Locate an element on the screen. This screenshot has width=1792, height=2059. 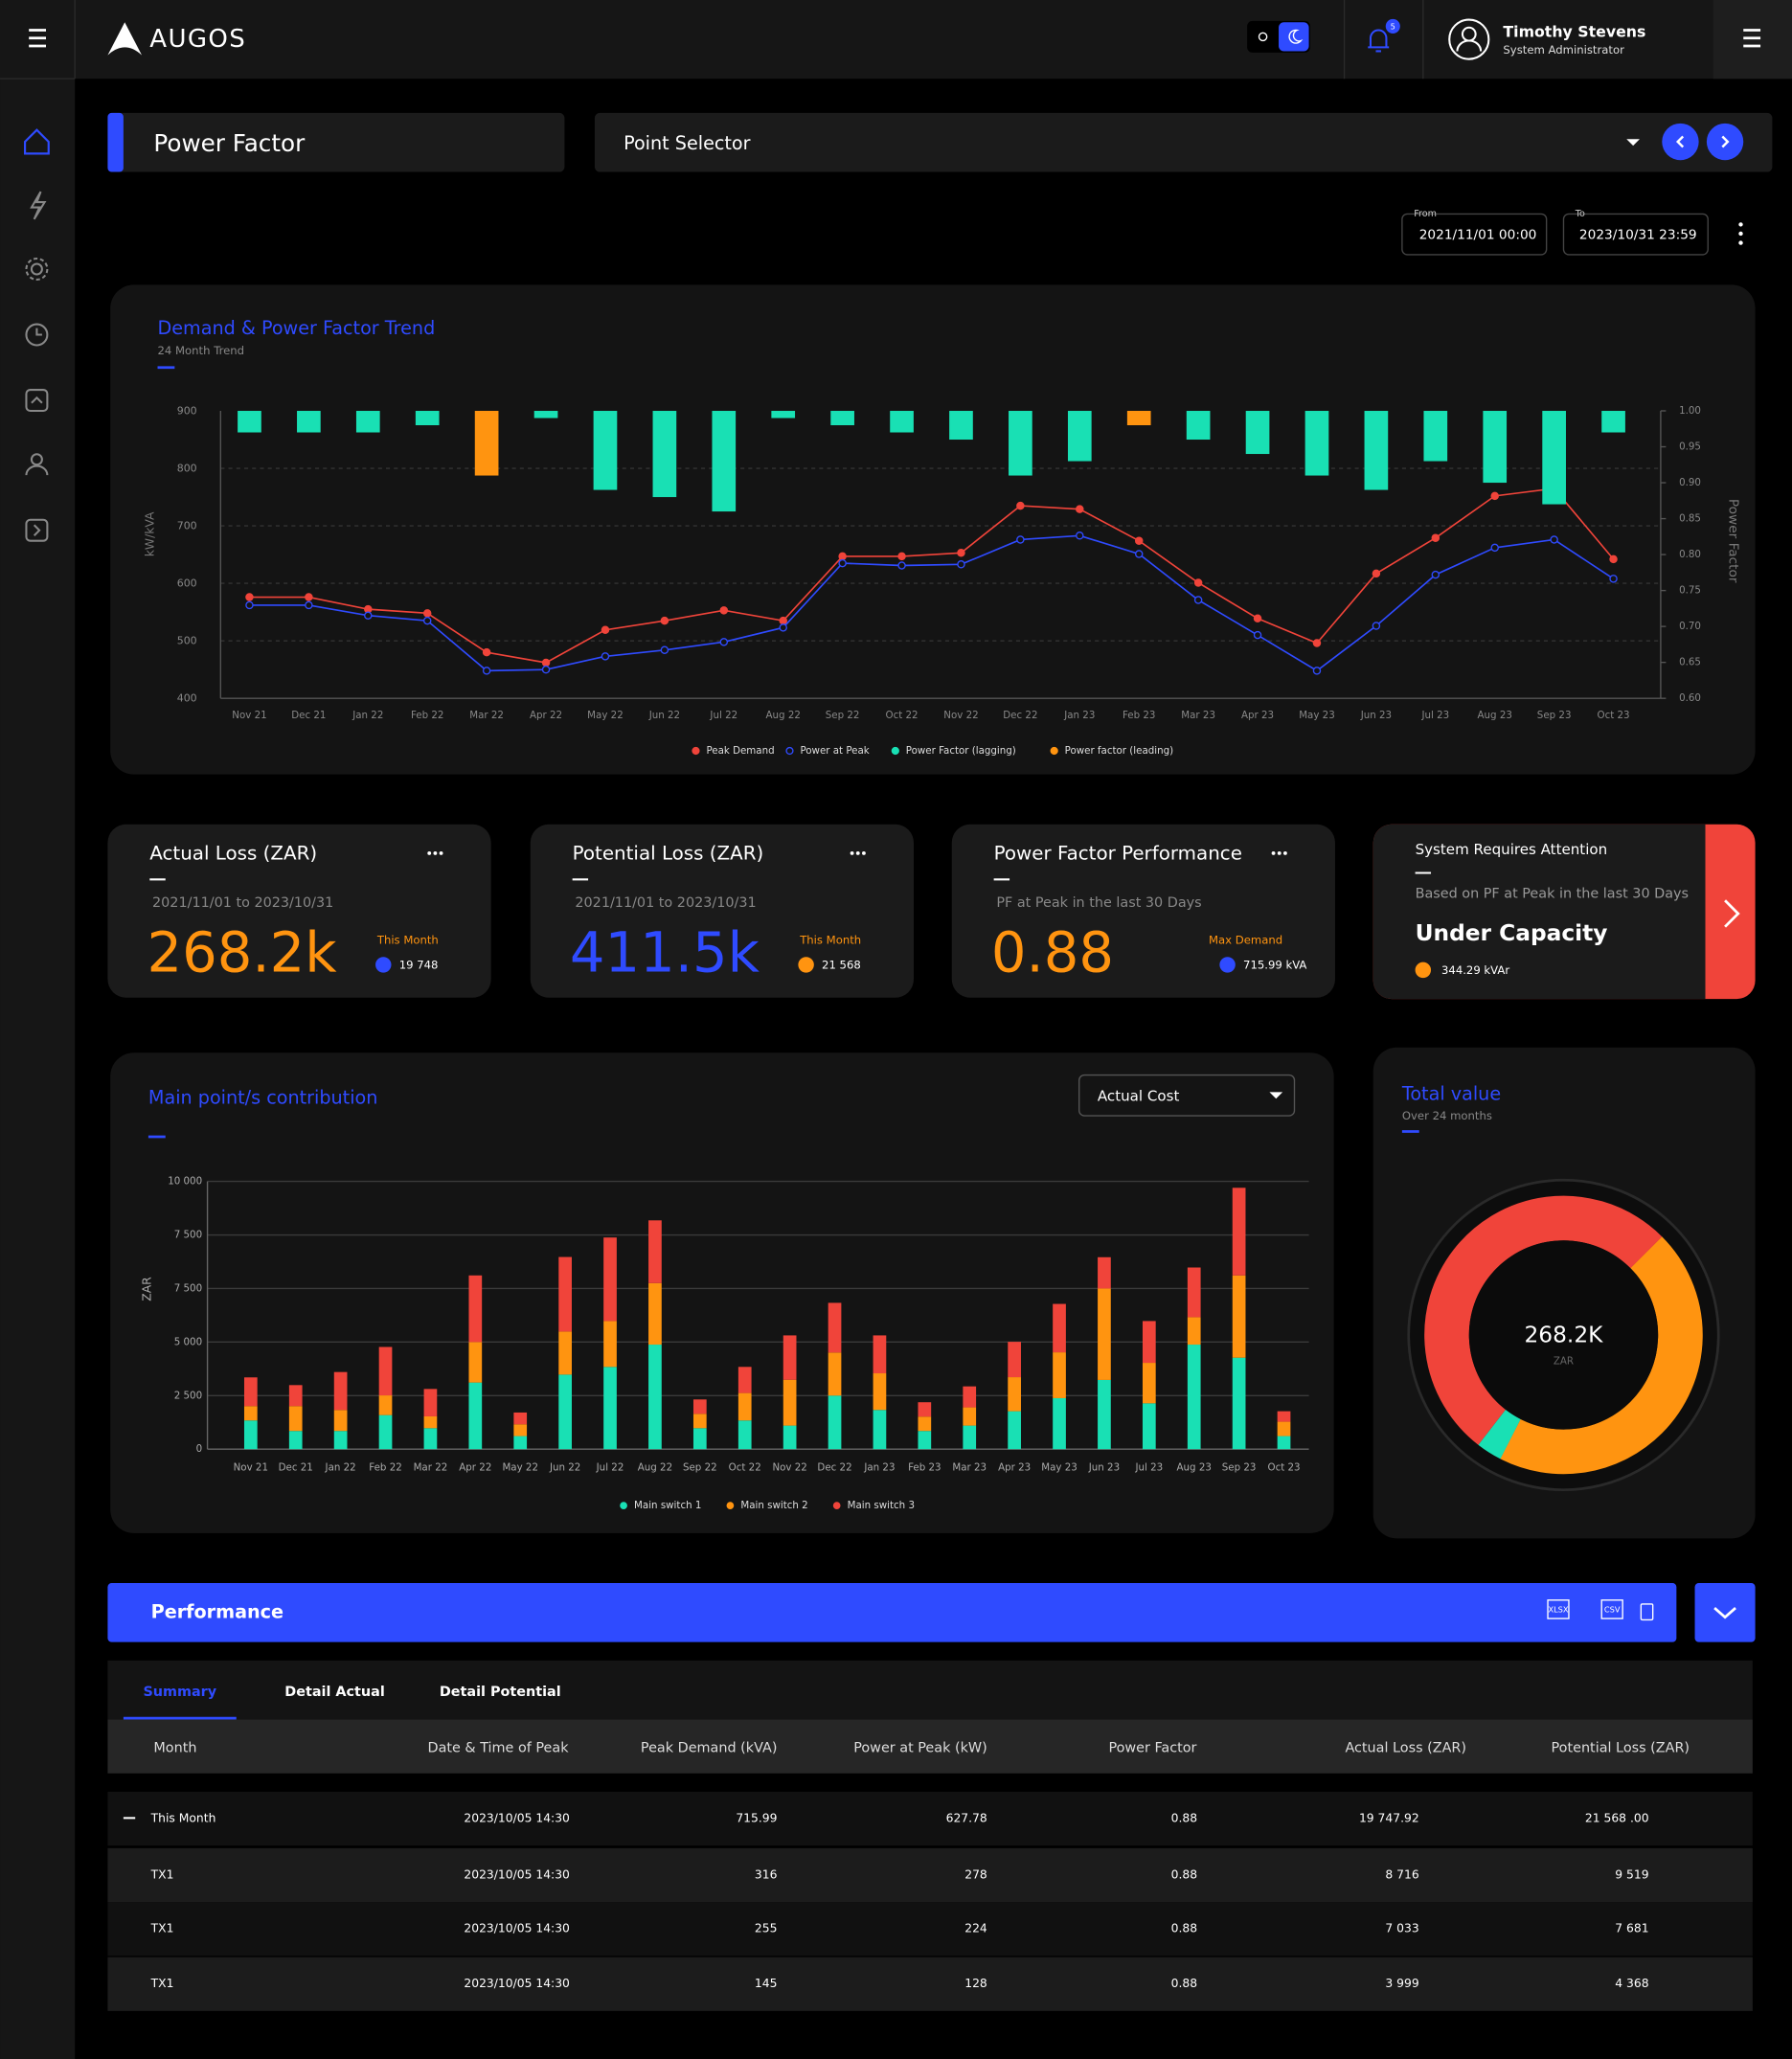
to-input is located at coordinates (1635, 235).